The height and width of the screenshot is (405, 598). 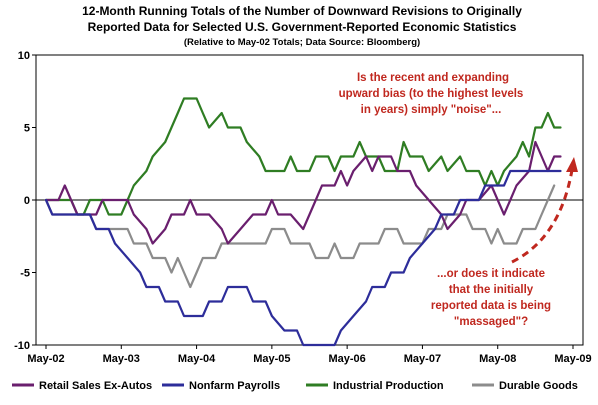 I want to click on annotation-bottom-line2: that the initially, so click(x=491, y=290).